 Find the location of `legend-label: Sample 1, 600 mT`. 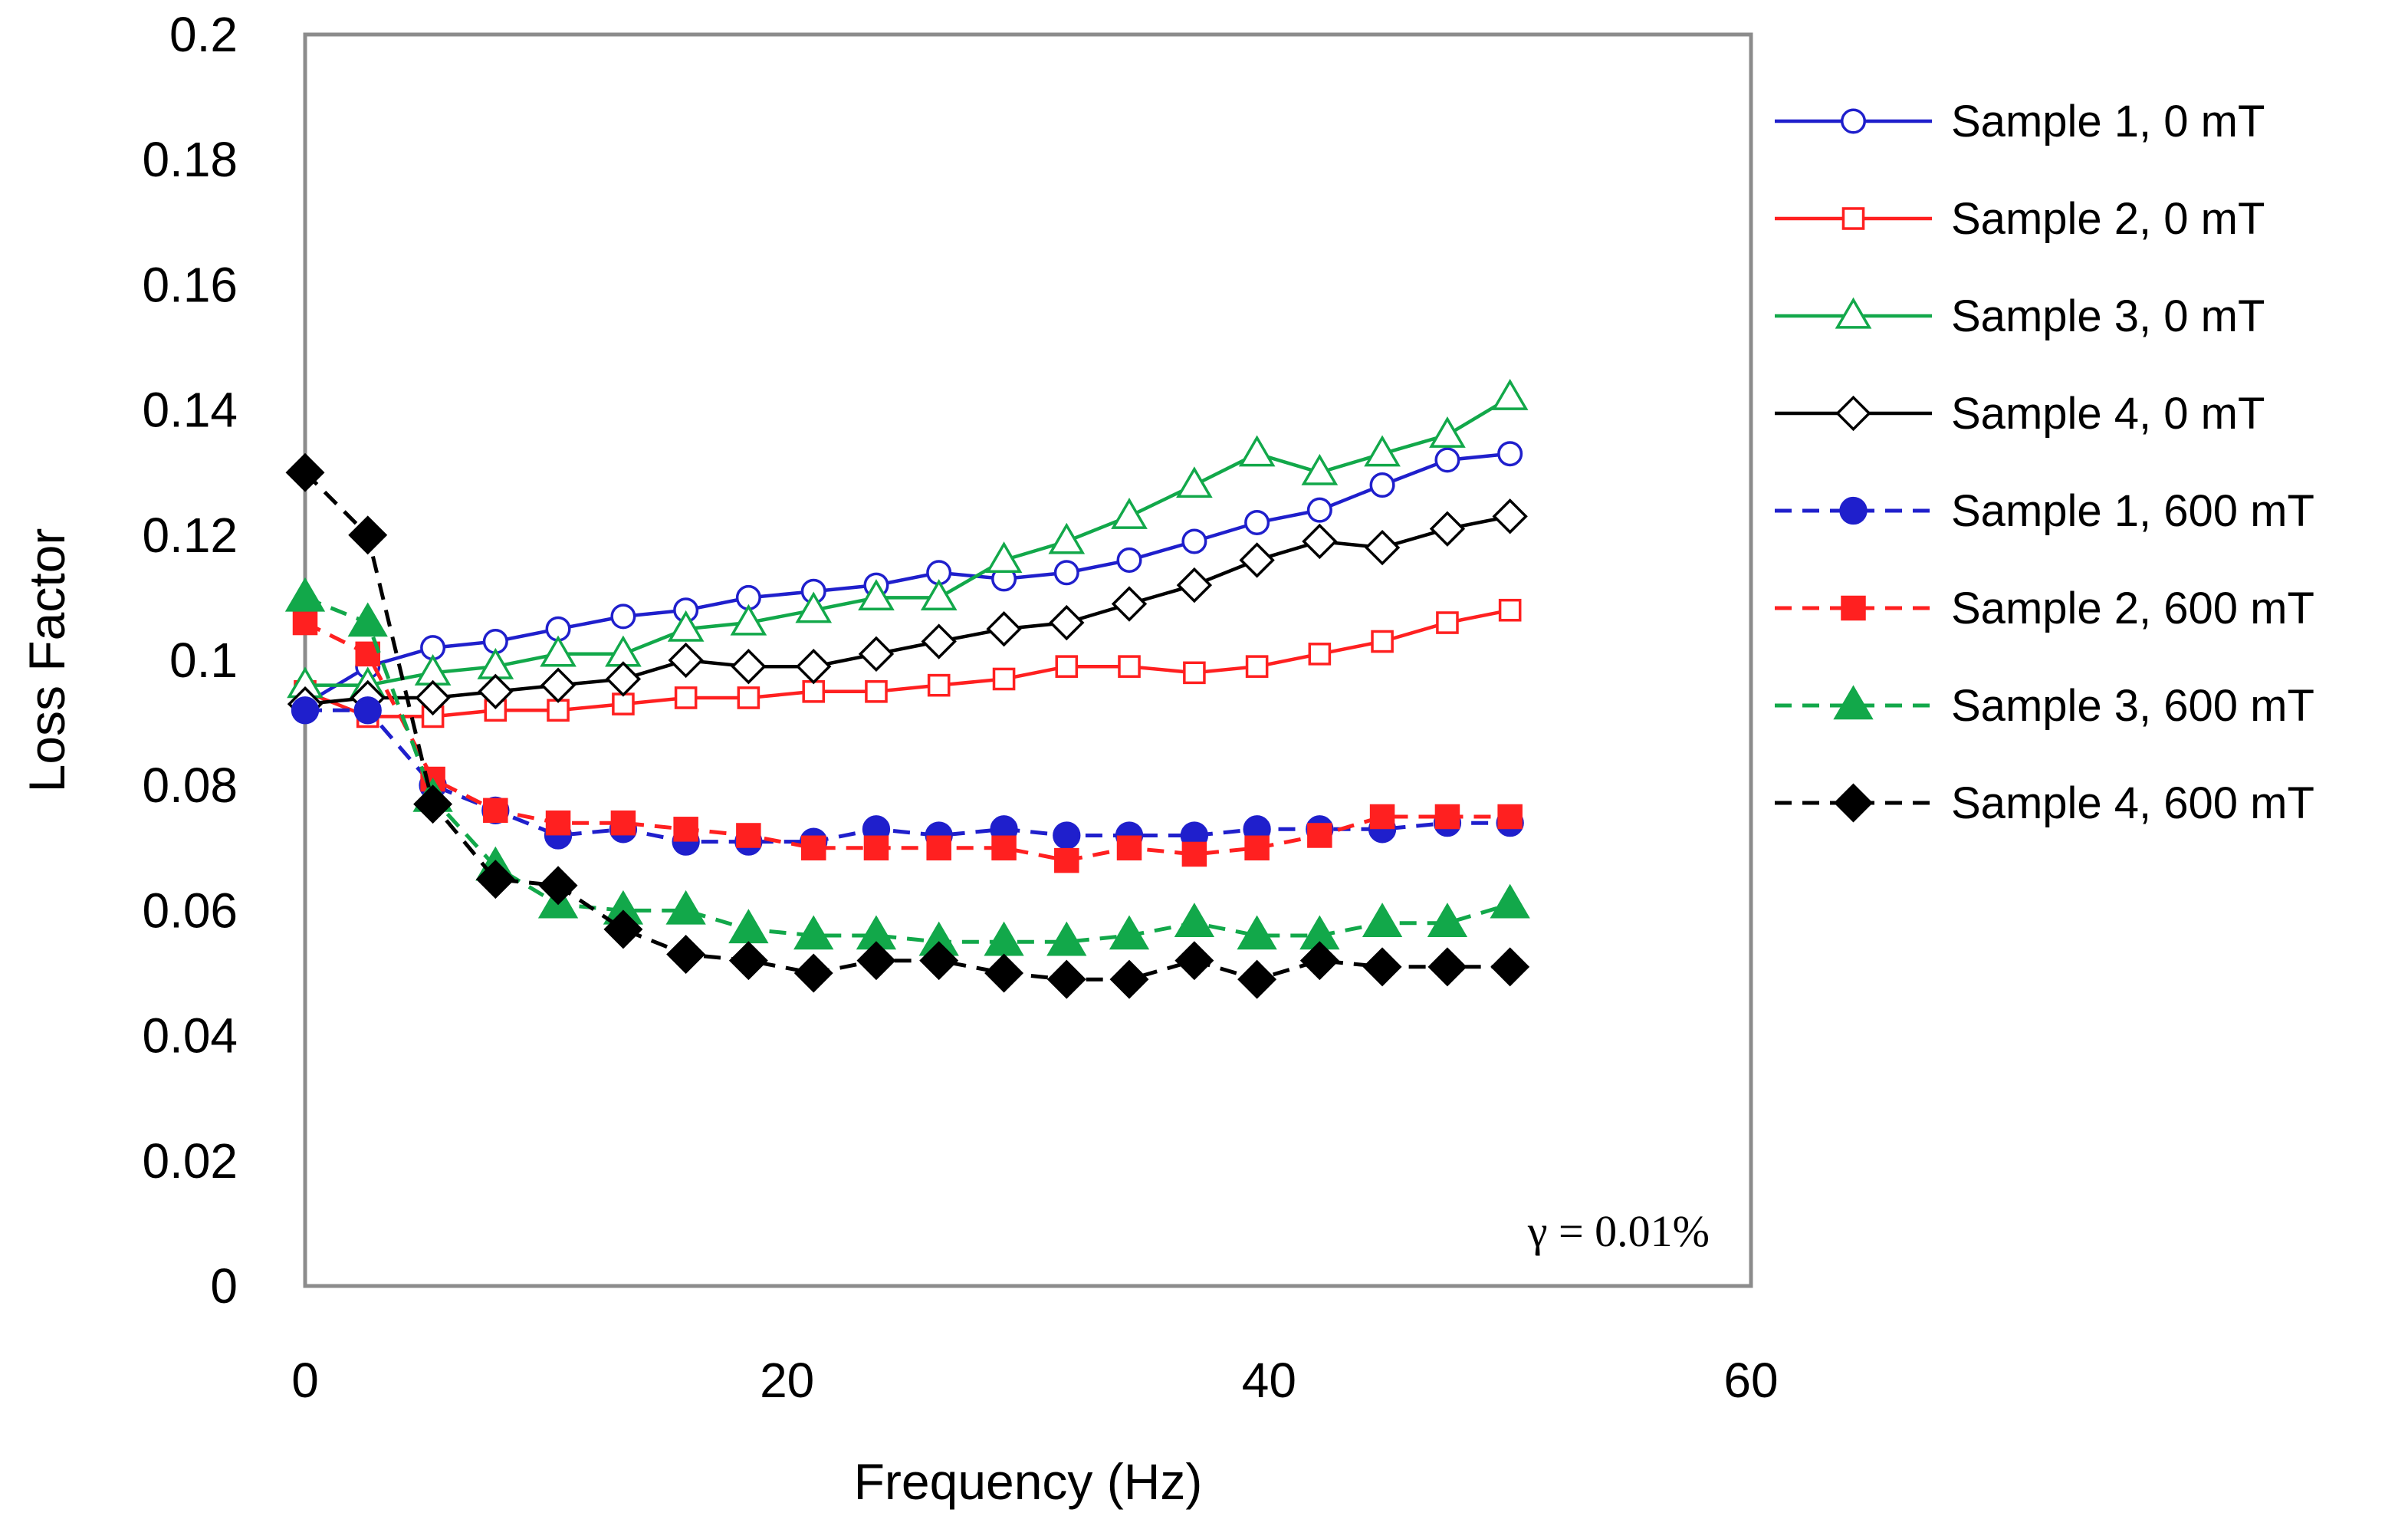

legend-label: Sample 1, 600 mT is located at coordinates (2132, 511).